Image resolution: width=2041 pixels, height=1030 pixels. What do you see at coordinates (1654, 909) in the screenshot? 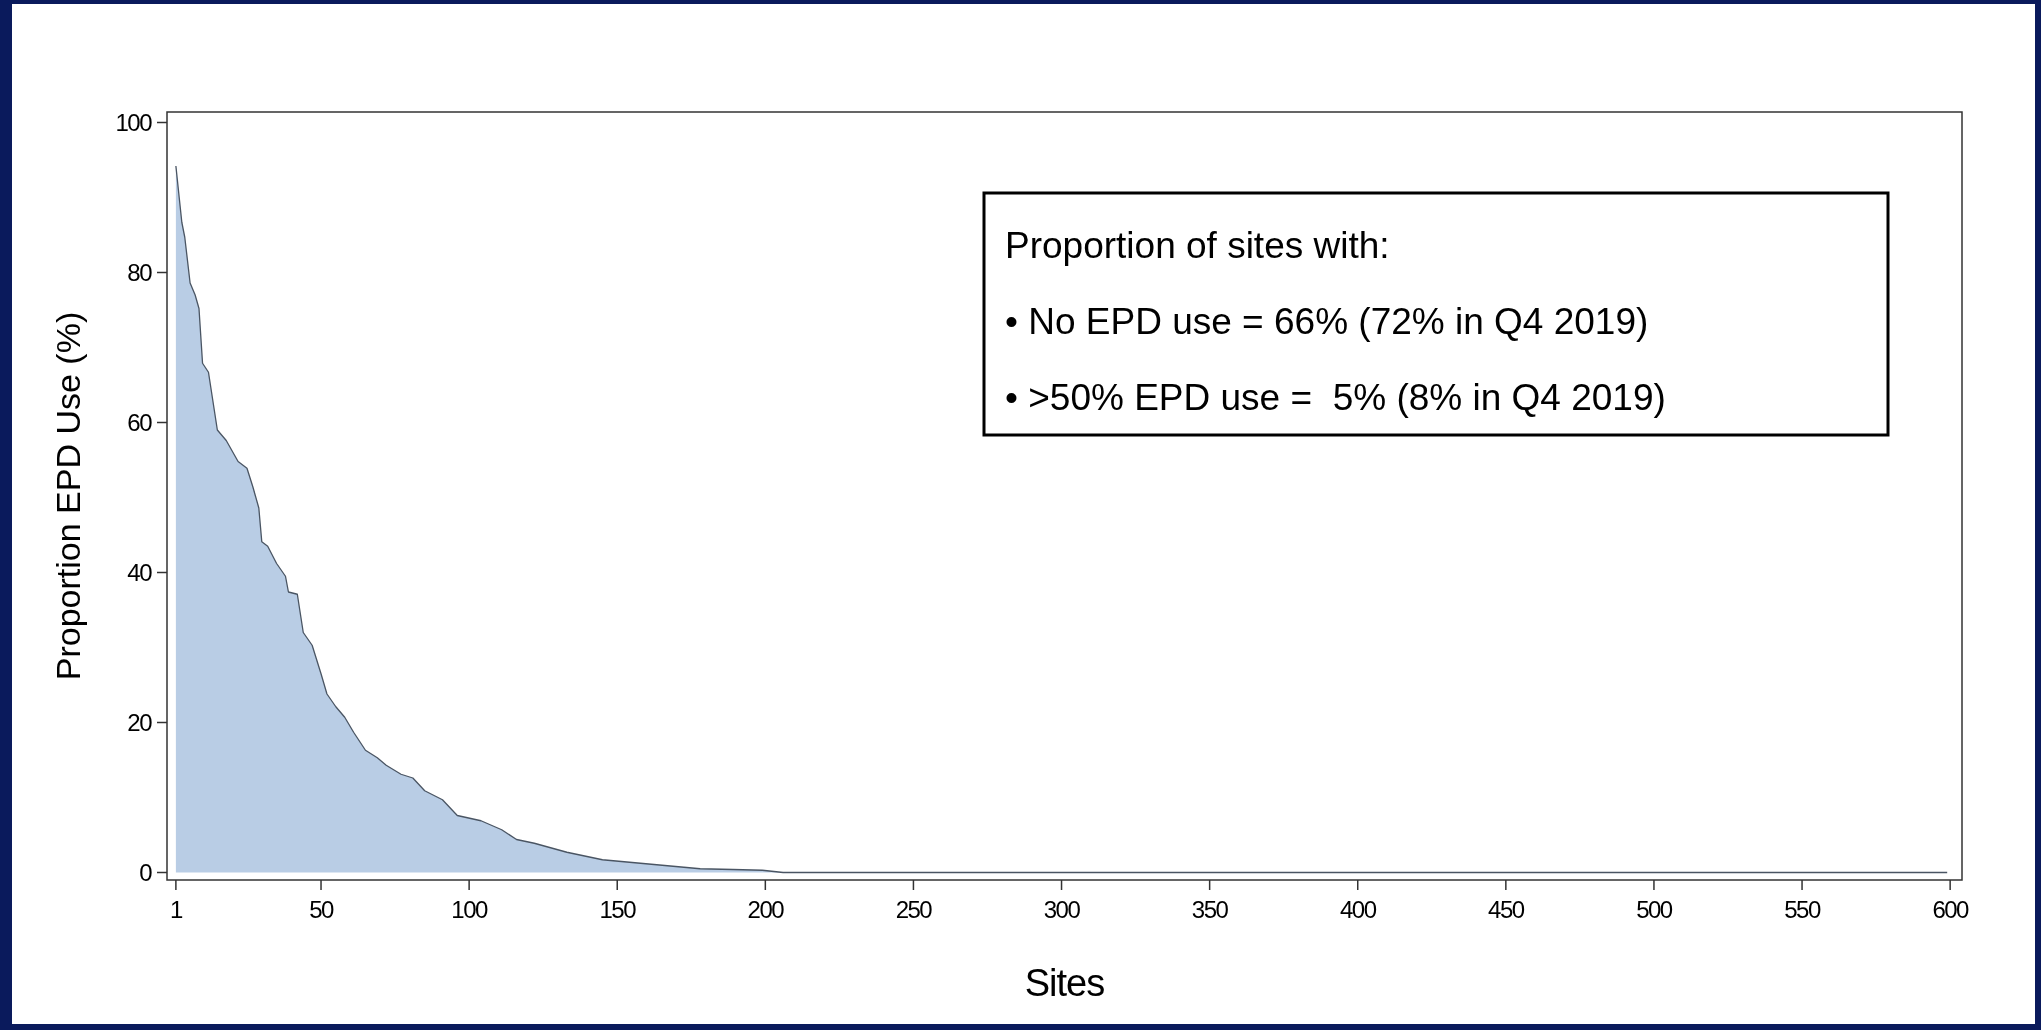
I see `x-tick-label: 500` at bounding box center [1654, 909].